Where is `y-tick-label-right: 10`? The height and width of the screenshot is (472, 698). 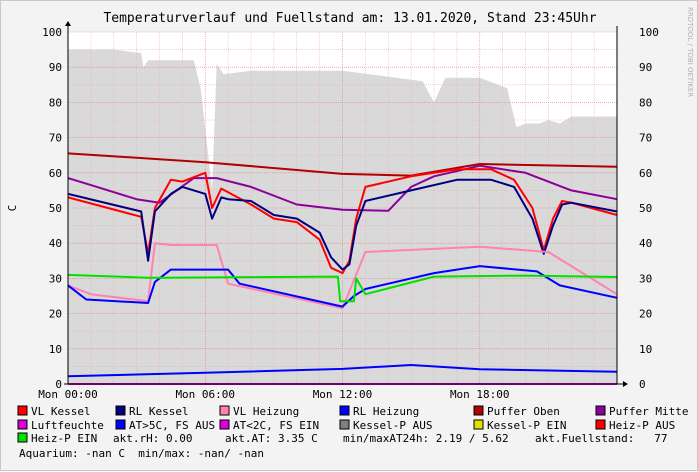
y-tick-label-right: 10 is located at coordinates (645, 349).